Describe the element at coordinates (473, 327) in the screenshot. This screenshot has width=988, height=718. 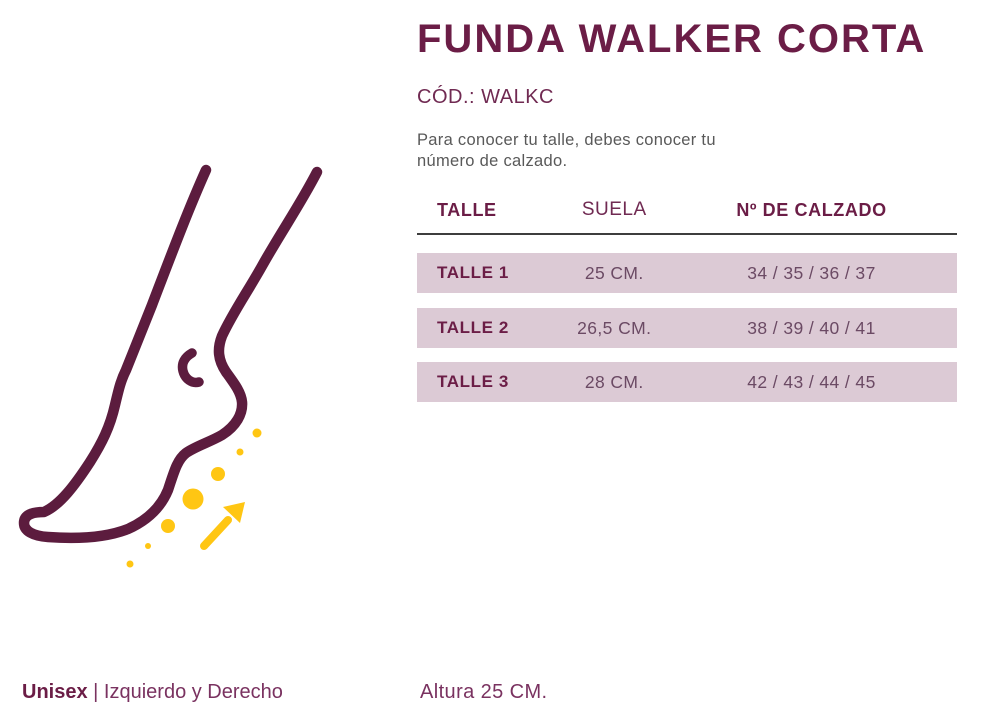
I see `row-size-label: TALLE 2` at that location.